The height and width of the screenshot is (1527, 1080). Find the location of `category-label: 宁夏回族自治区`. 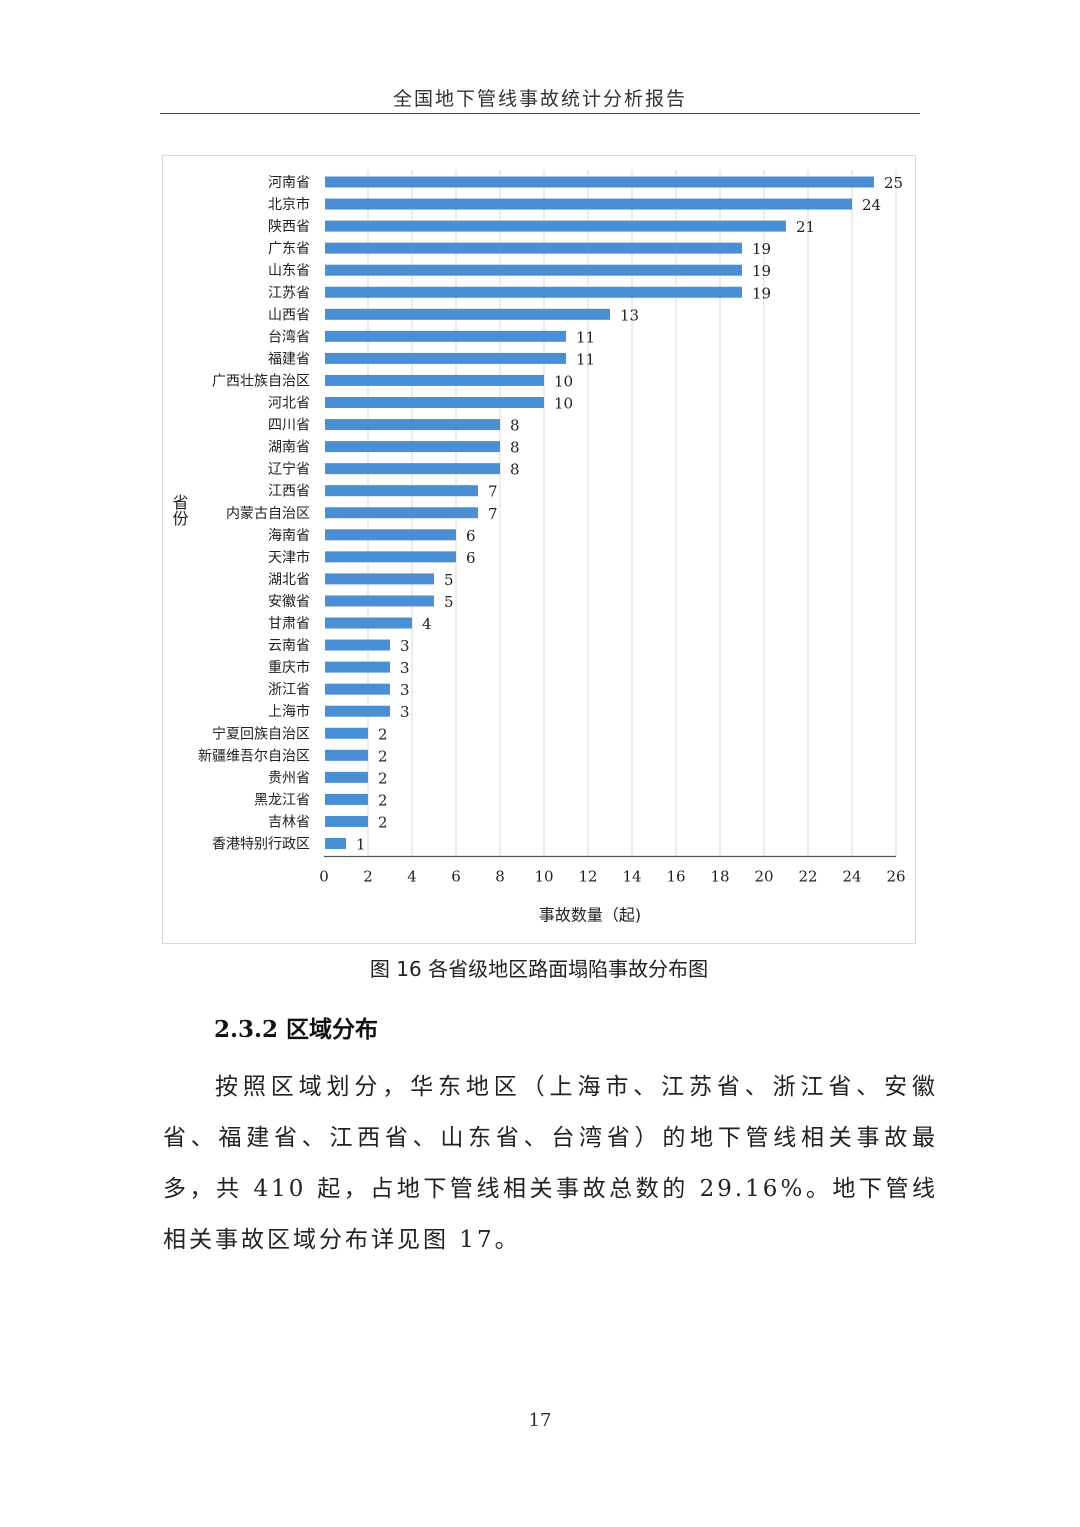

category-label: 宁夏回族自治区 is located at coordinates (261, 733).